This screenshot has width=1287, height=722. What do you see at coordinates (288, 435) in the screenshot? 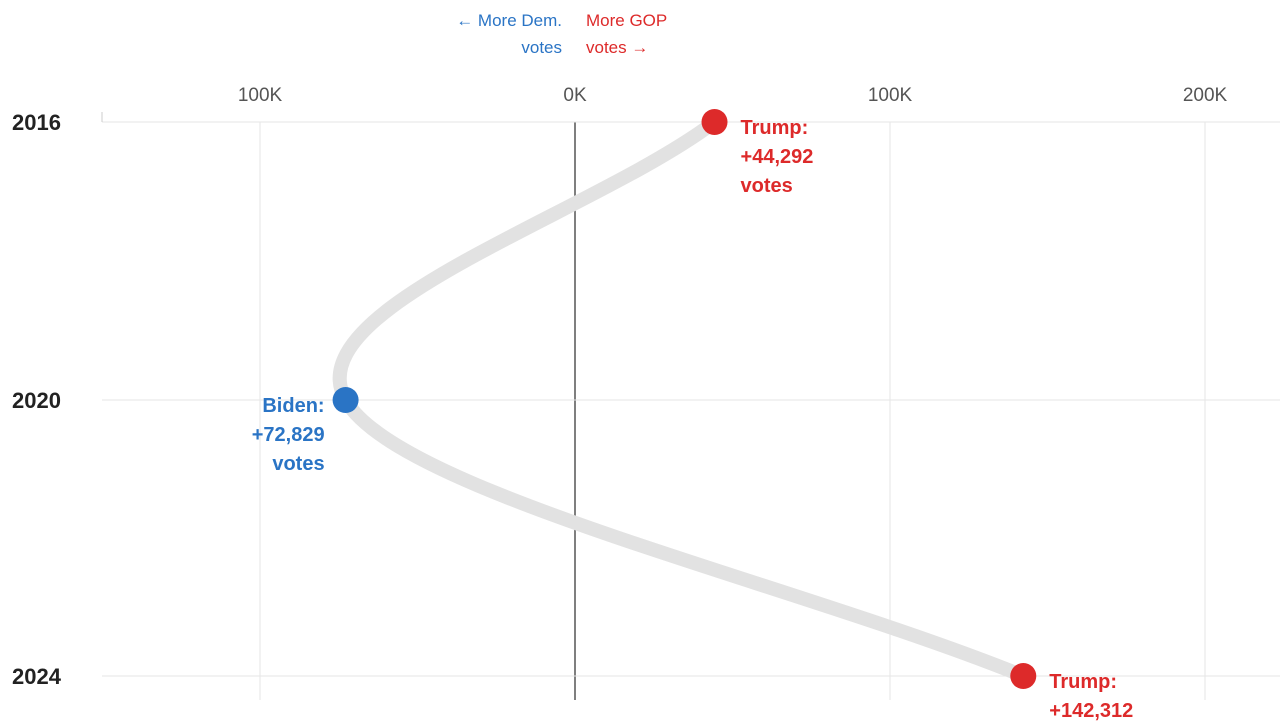
I see `data-label-2020-line2: +72,829` at bounding box center [288, 435].